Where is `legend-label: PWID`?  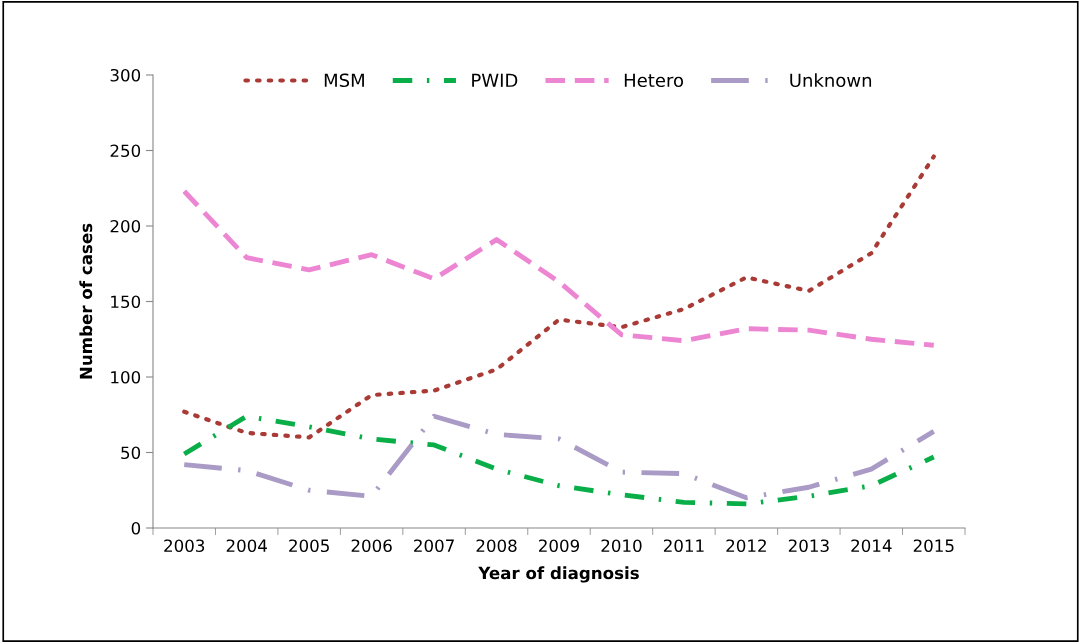 legend-label: PWID is located at coordinates (495, 80).